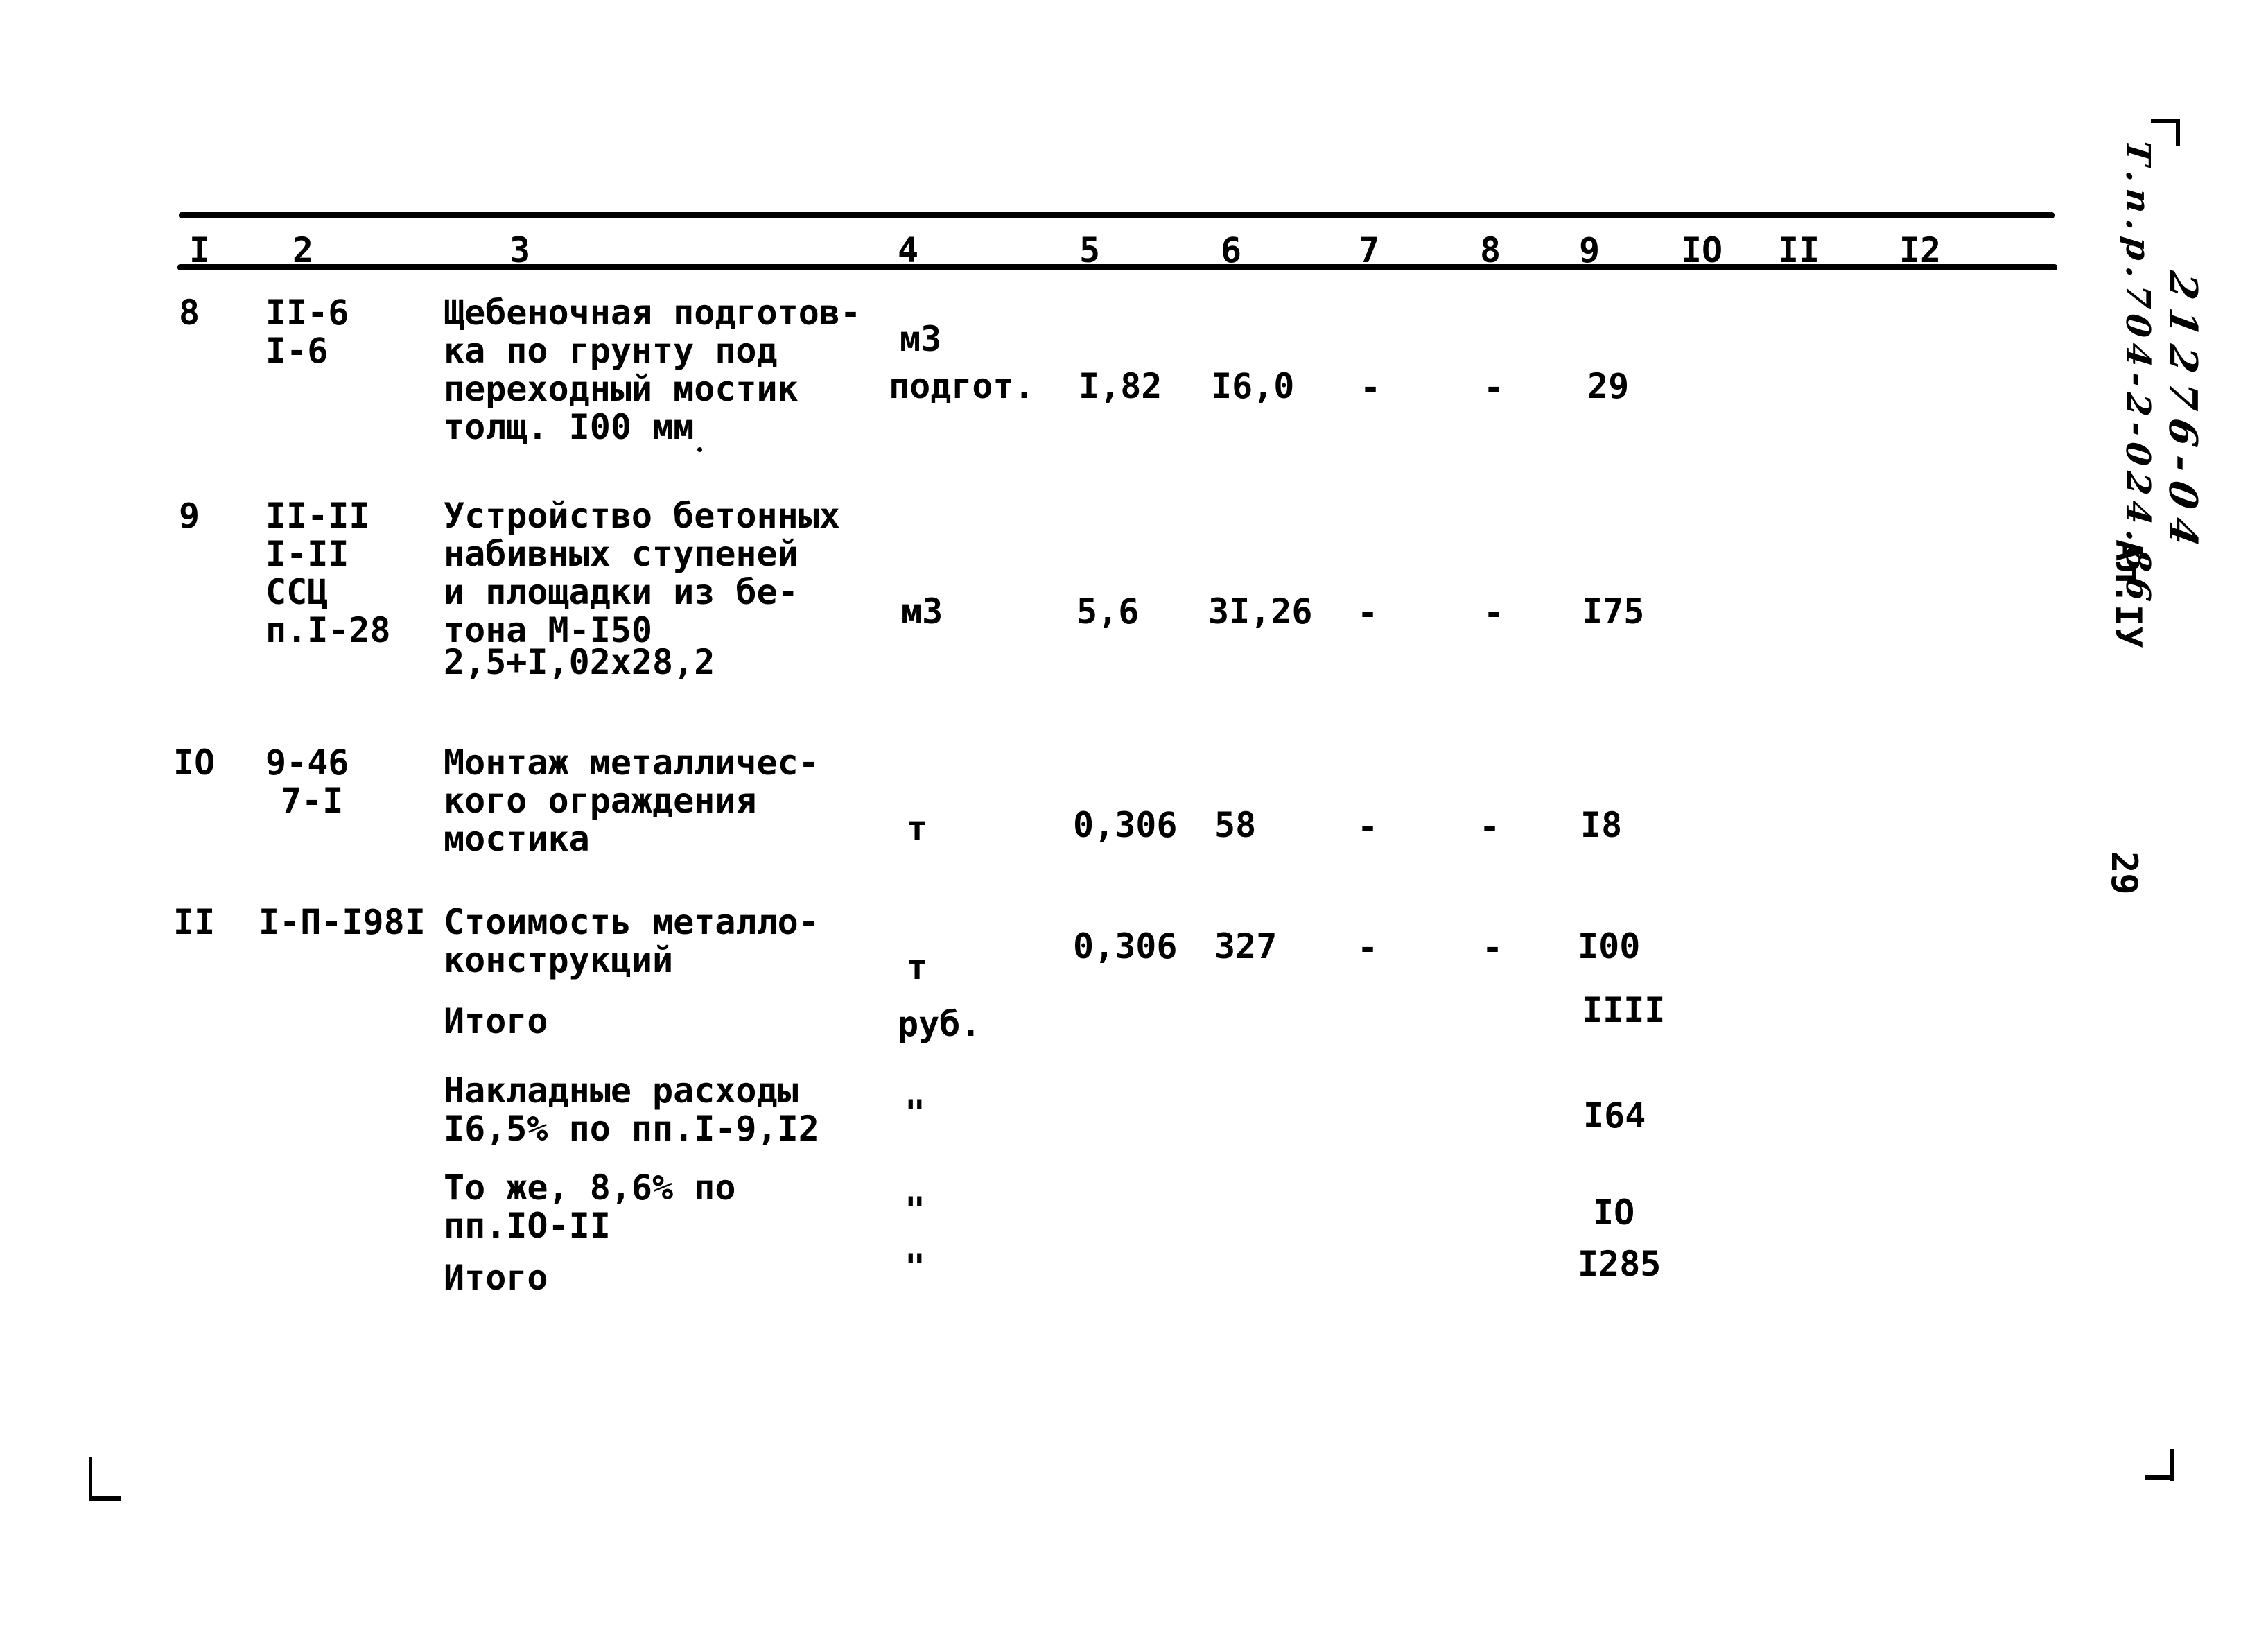  What do you see at coordinates (297, 351) in the screenshot?
I see `code-line: I-6` at bounding box center [297, 351].